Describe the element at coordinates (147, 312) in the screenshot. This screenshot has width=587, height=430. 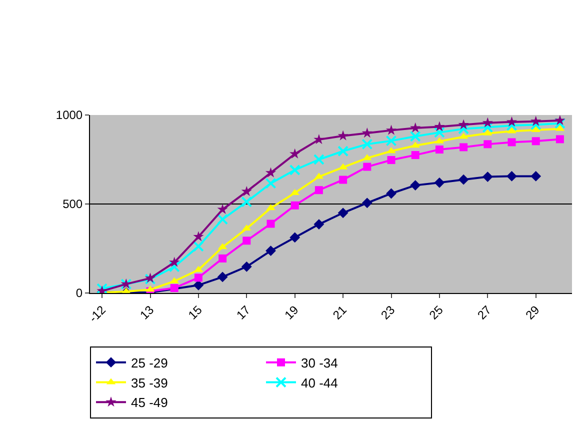
I see `x-tick-label: 13` at that location.